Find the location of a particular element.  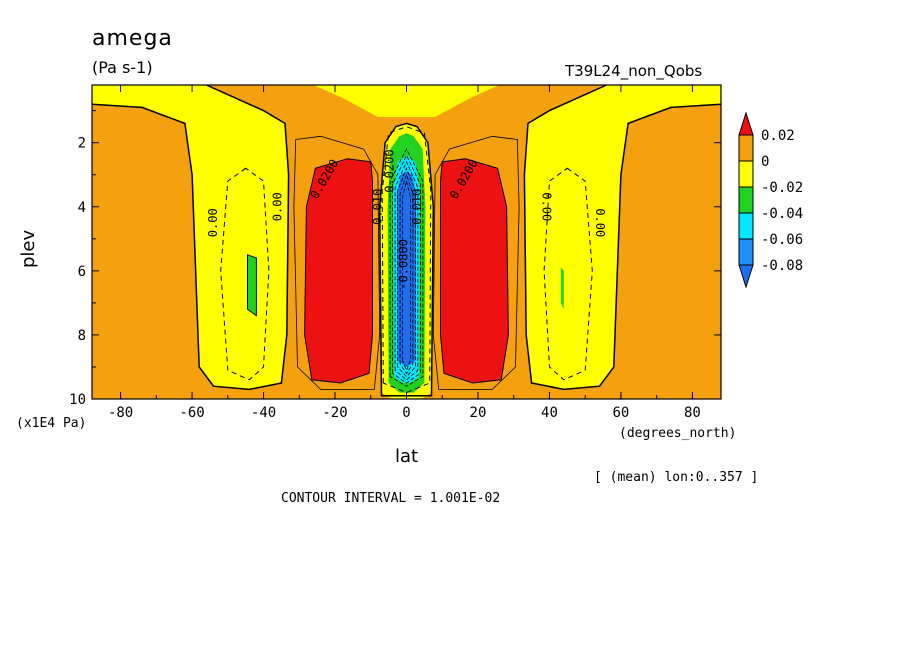

region-red-south is located at coordinates (338, 271).